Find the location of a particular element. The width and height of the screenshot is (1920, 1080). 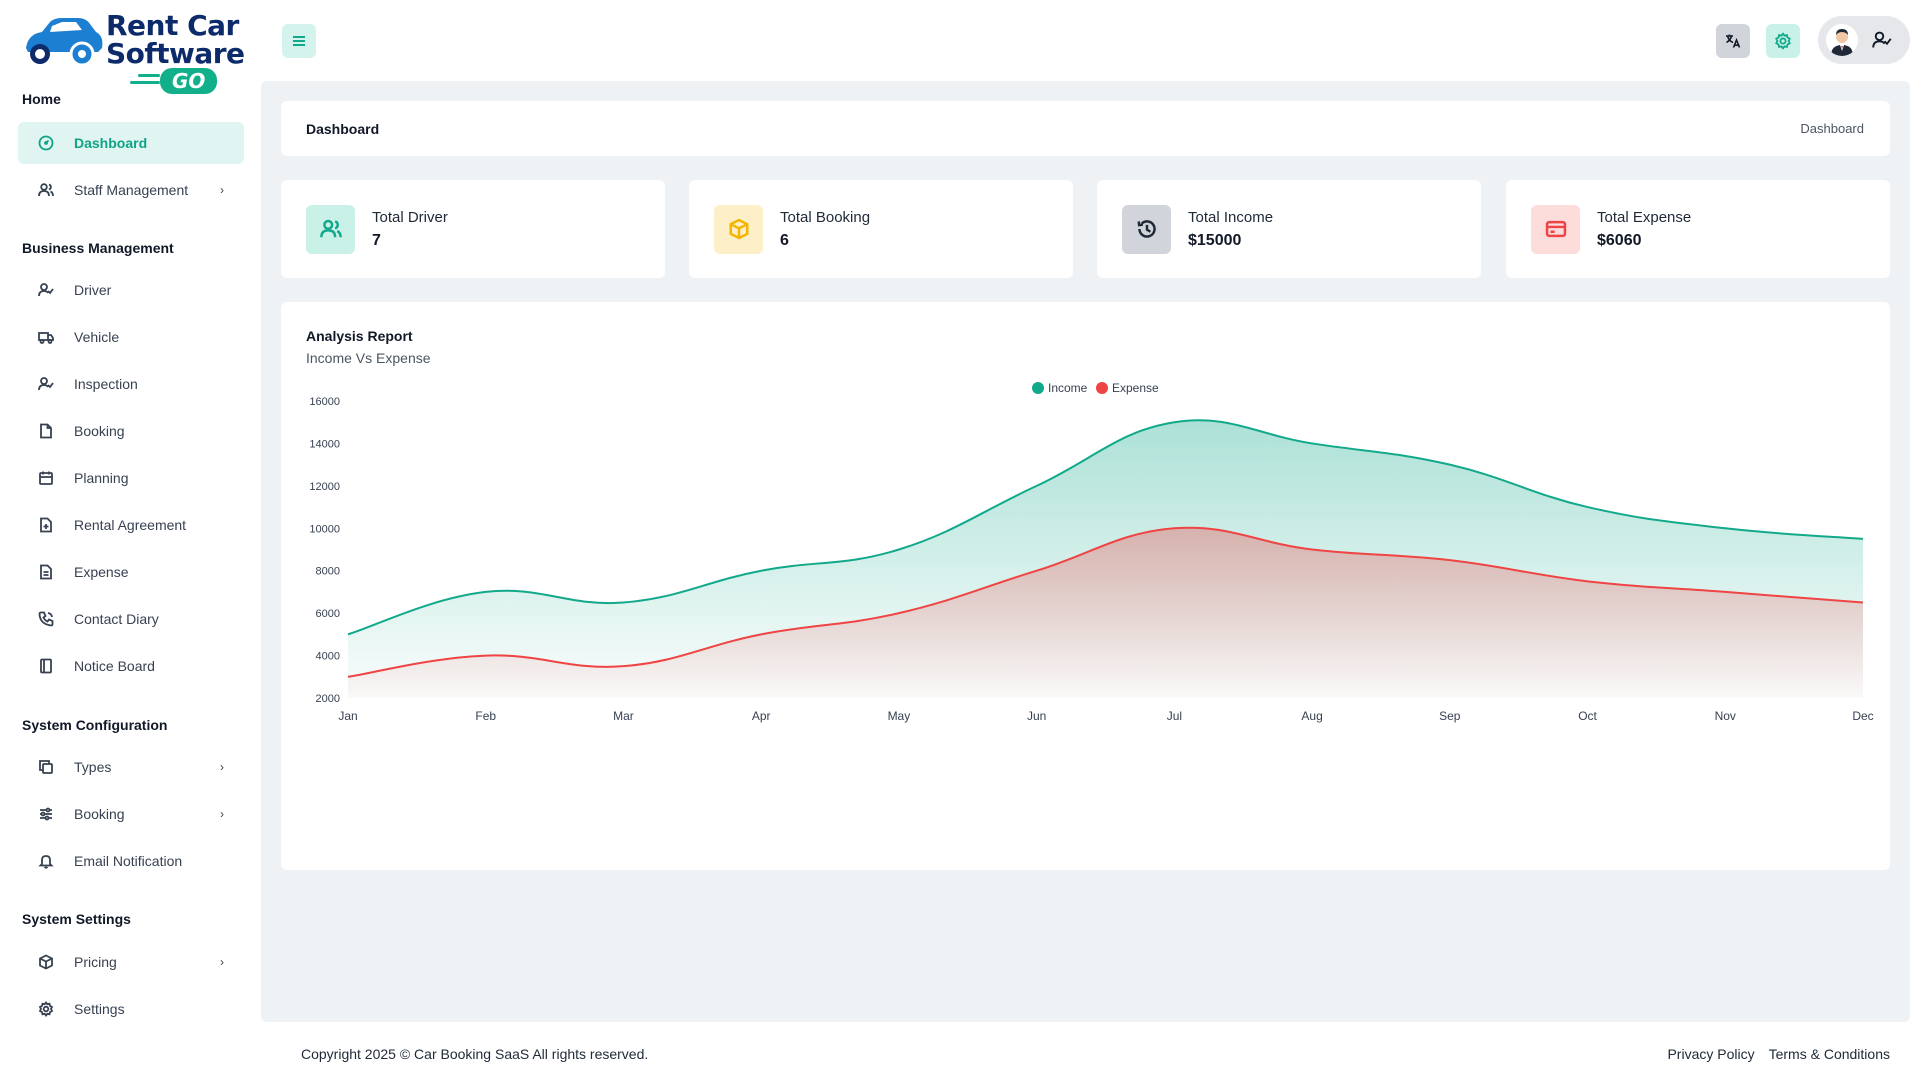

section-title-home: Home is located at coordinates (41, 99).